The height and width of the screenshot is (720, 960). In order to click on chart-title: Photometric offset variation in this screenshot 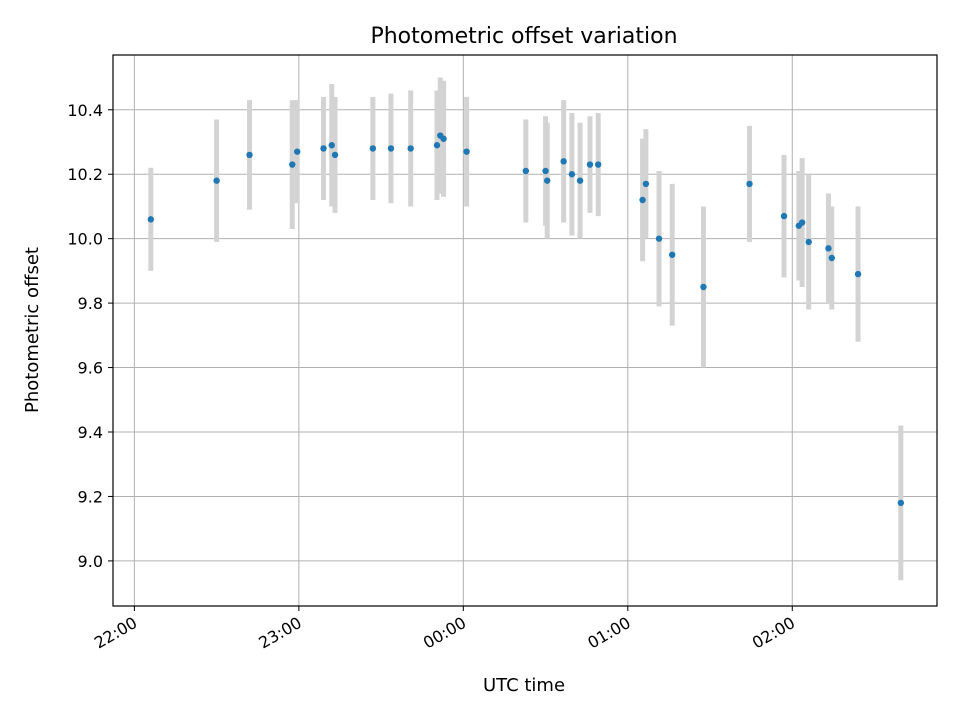, I will do `click(523, 36)`.